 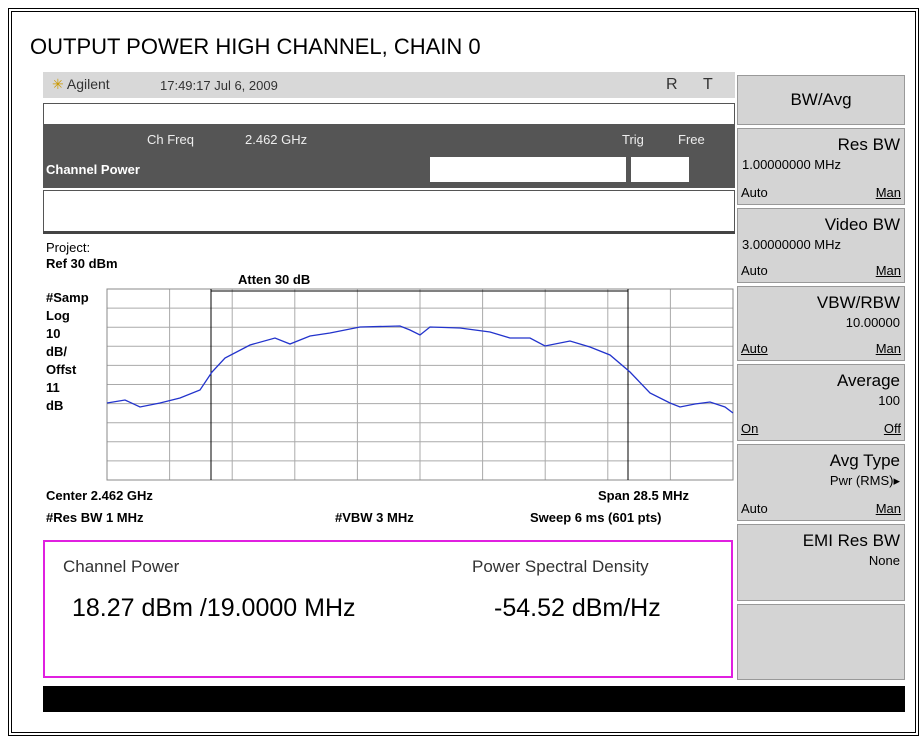 I want to click on title: OUTPUT POWER HIGH CHANNEL, CHAIN 0, so click(x=255, y=46).